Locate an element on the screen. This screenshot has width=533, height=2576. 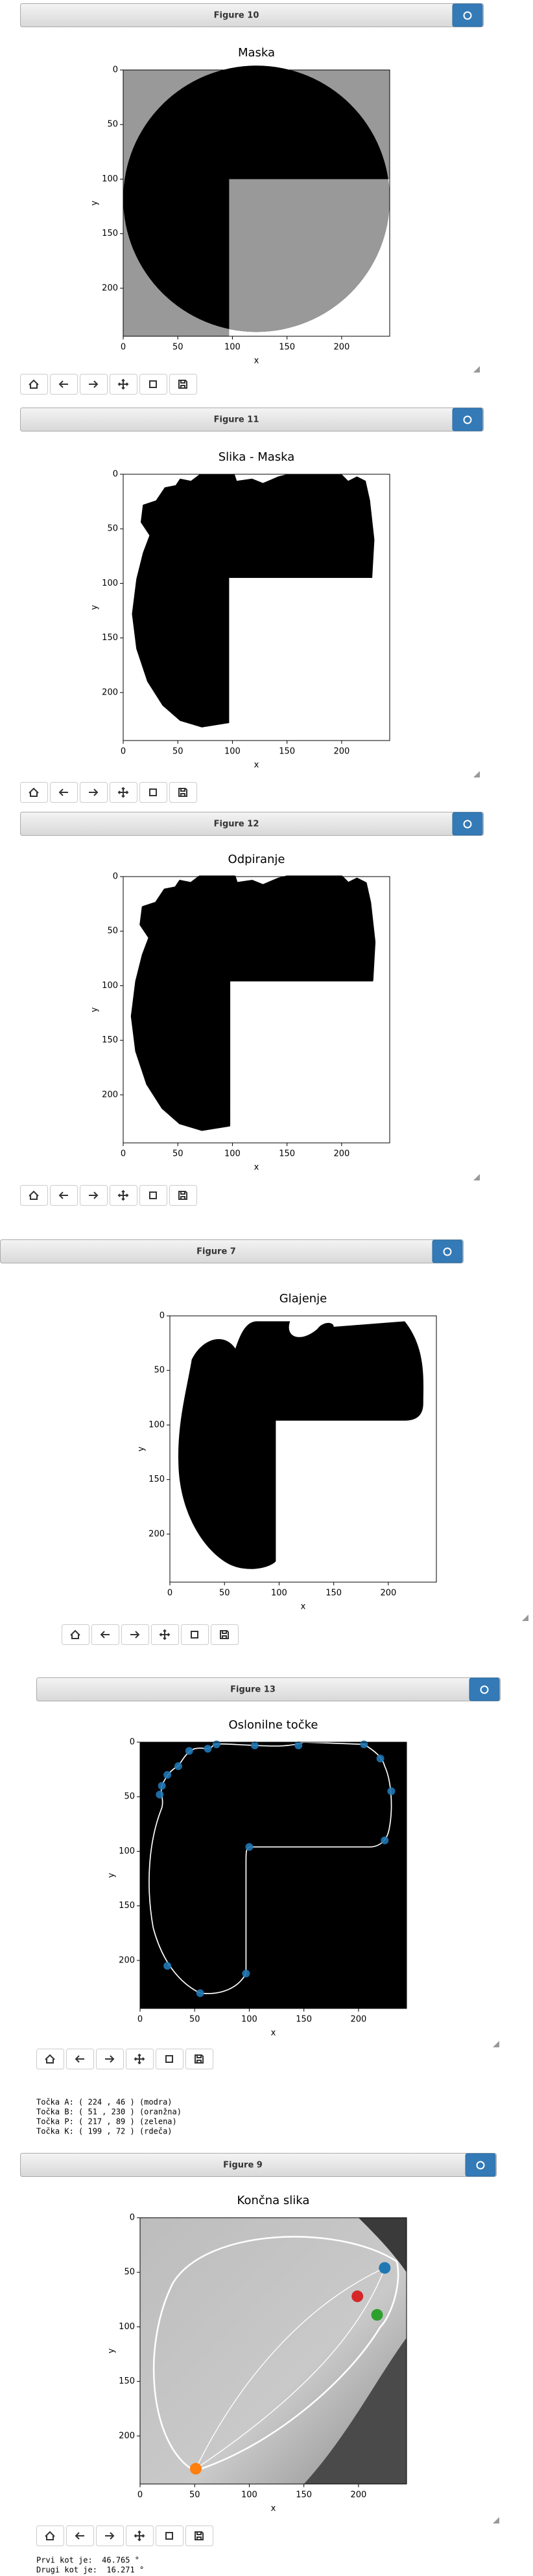
axes-frame is located at coordinates (256, 607).